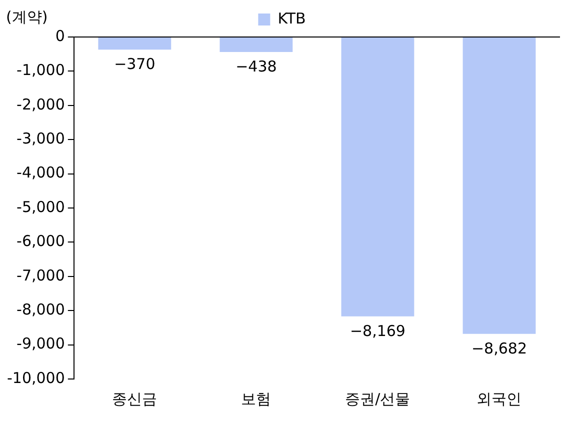 This screenshot has height=425, width=566. I want to click on data-label: −370, so click(135, 64).